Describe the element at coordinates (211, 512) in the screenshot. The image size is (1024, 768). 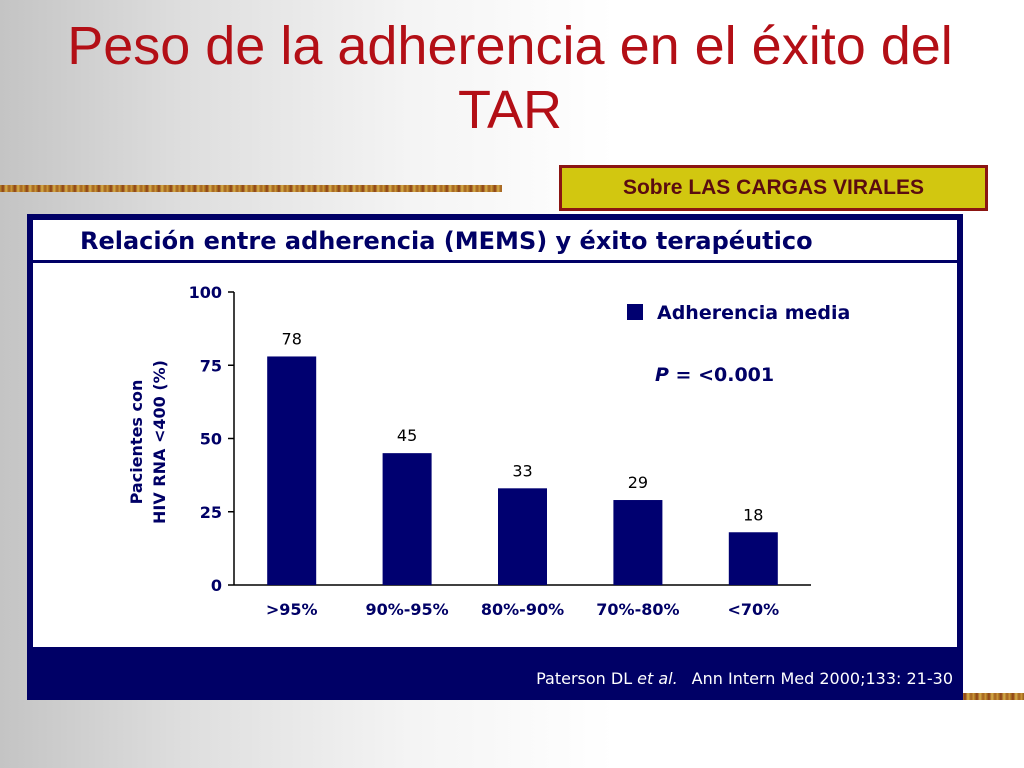
I see `y-tick-label: 25` at that location.